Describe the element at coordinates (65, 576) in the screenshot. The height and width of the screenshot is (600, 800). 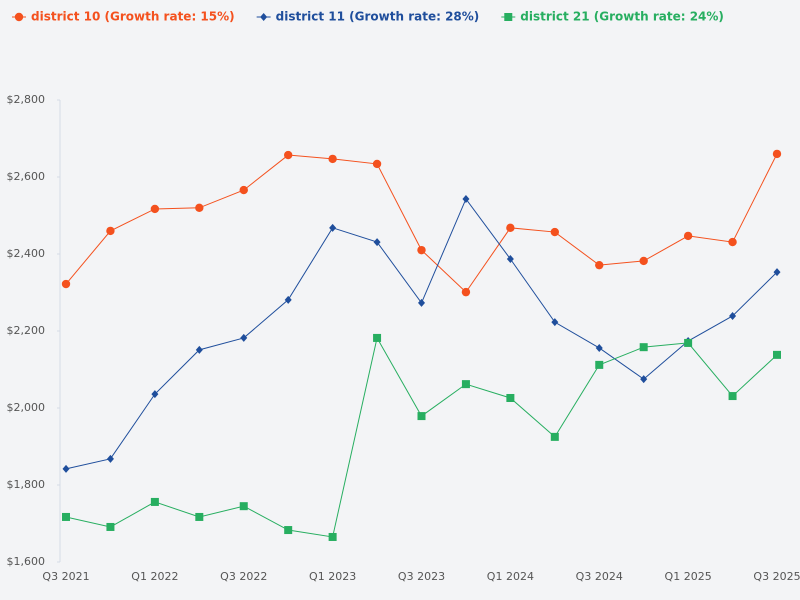
I see `x-tick-label: Q3 2021` at that location.